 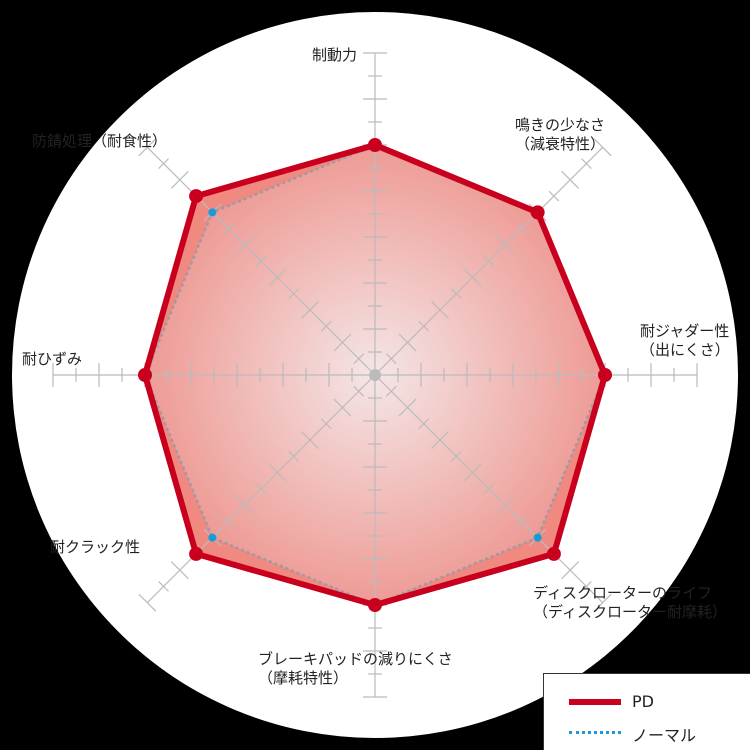 What do you see at coordinates (643, 701) in the screenshot?
I see `legend-label-pd: PD` at bounding box center [643, 701].